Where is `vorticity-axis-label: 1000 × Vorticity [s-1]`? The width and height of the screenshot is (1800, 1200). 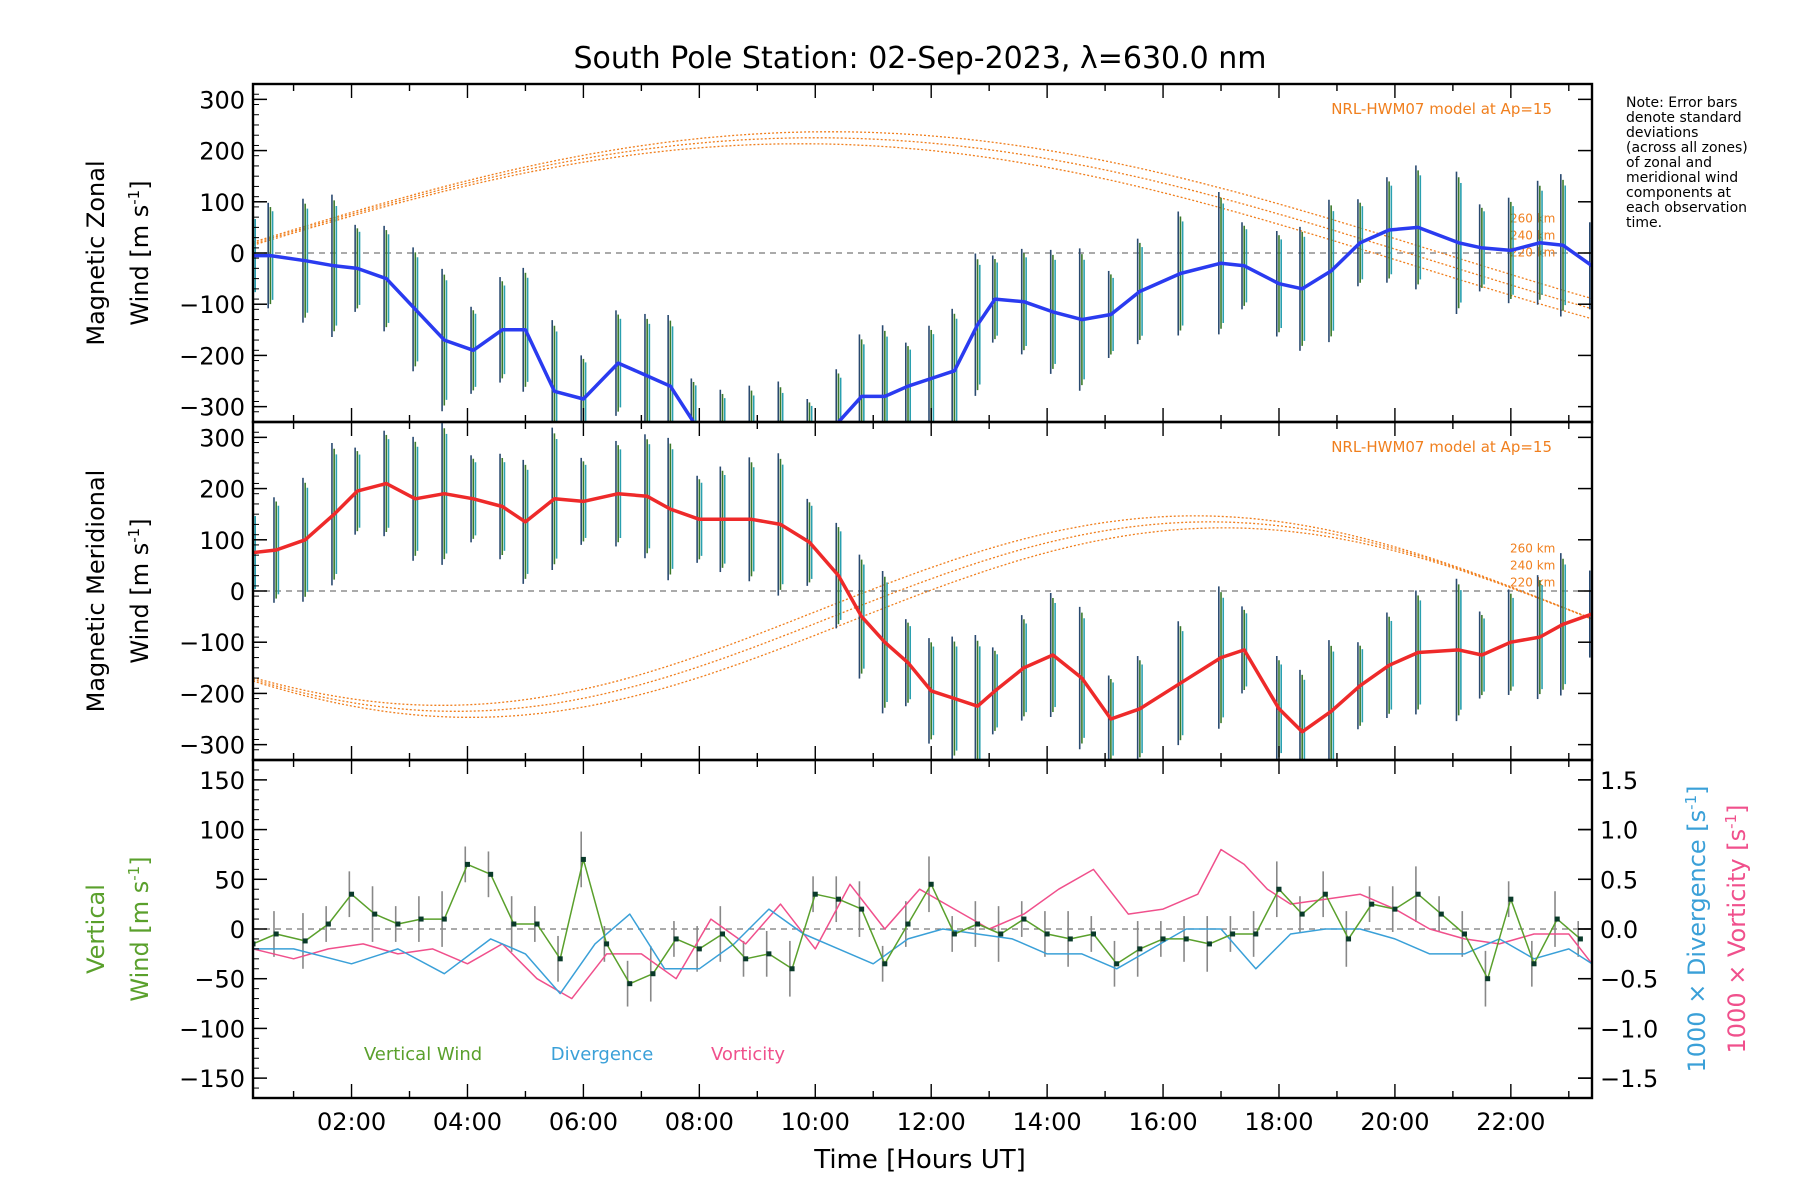 vorticity-axis-label: 1000 × Vorticity [s-1] is located at coordinates (1736, 929).